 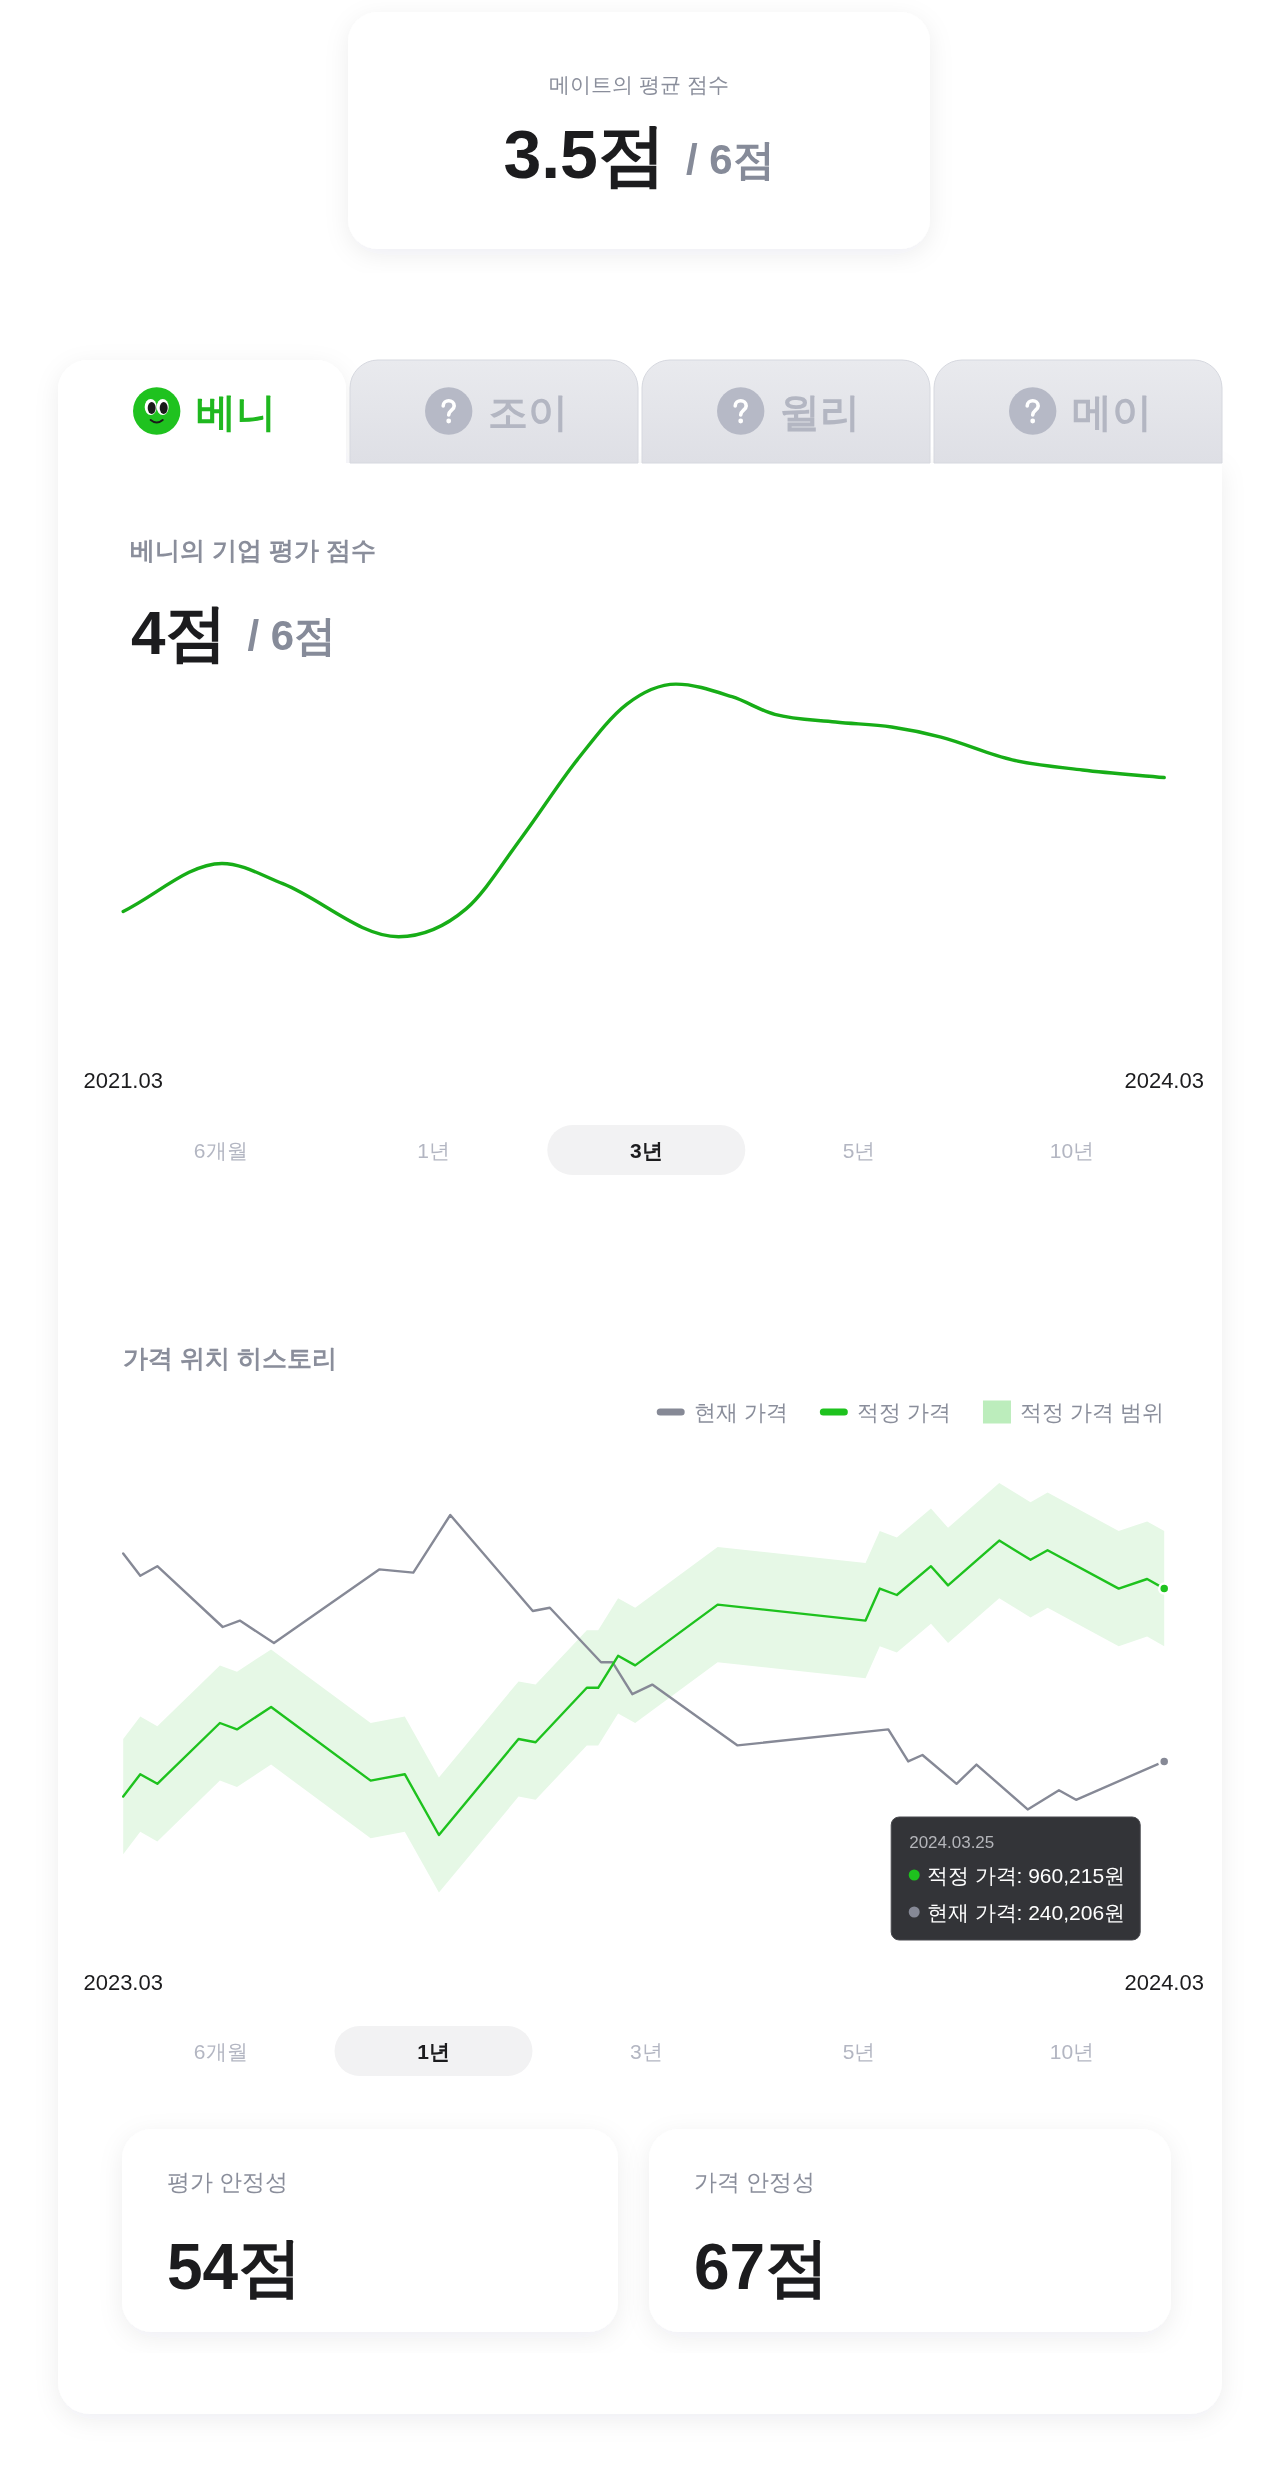 I want to click on text: 54점, so click(x=235, y=2267).